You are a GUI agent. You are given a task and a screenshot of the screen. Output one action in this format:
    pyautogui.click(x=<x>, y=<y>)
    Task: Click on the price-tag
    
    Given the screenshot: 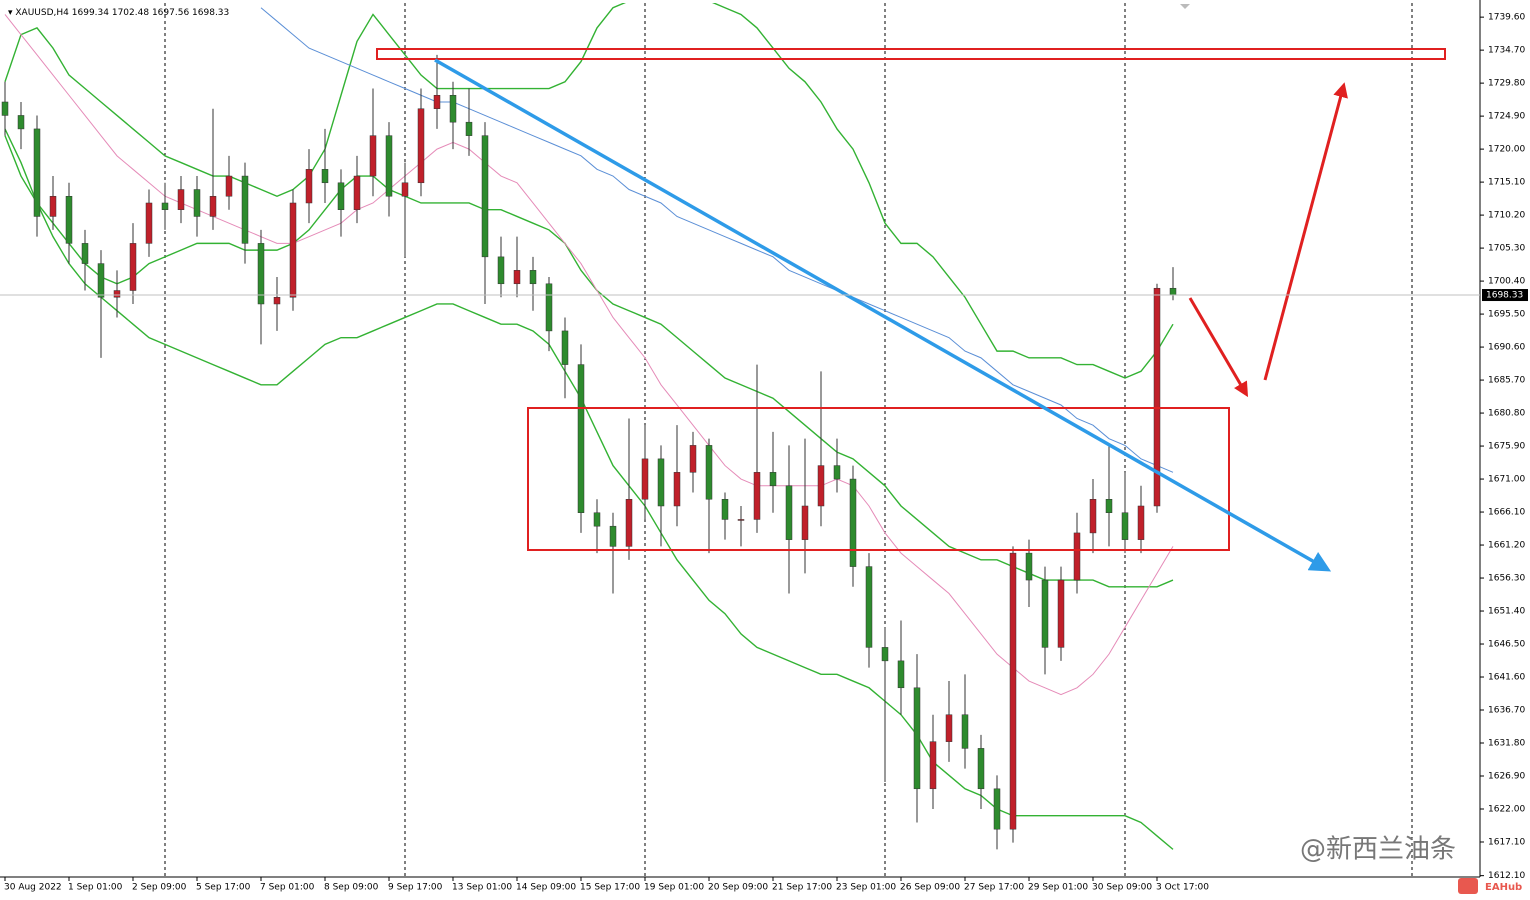 What is the action you would take?
    pyautogui.click(x=1505, y=295)
    